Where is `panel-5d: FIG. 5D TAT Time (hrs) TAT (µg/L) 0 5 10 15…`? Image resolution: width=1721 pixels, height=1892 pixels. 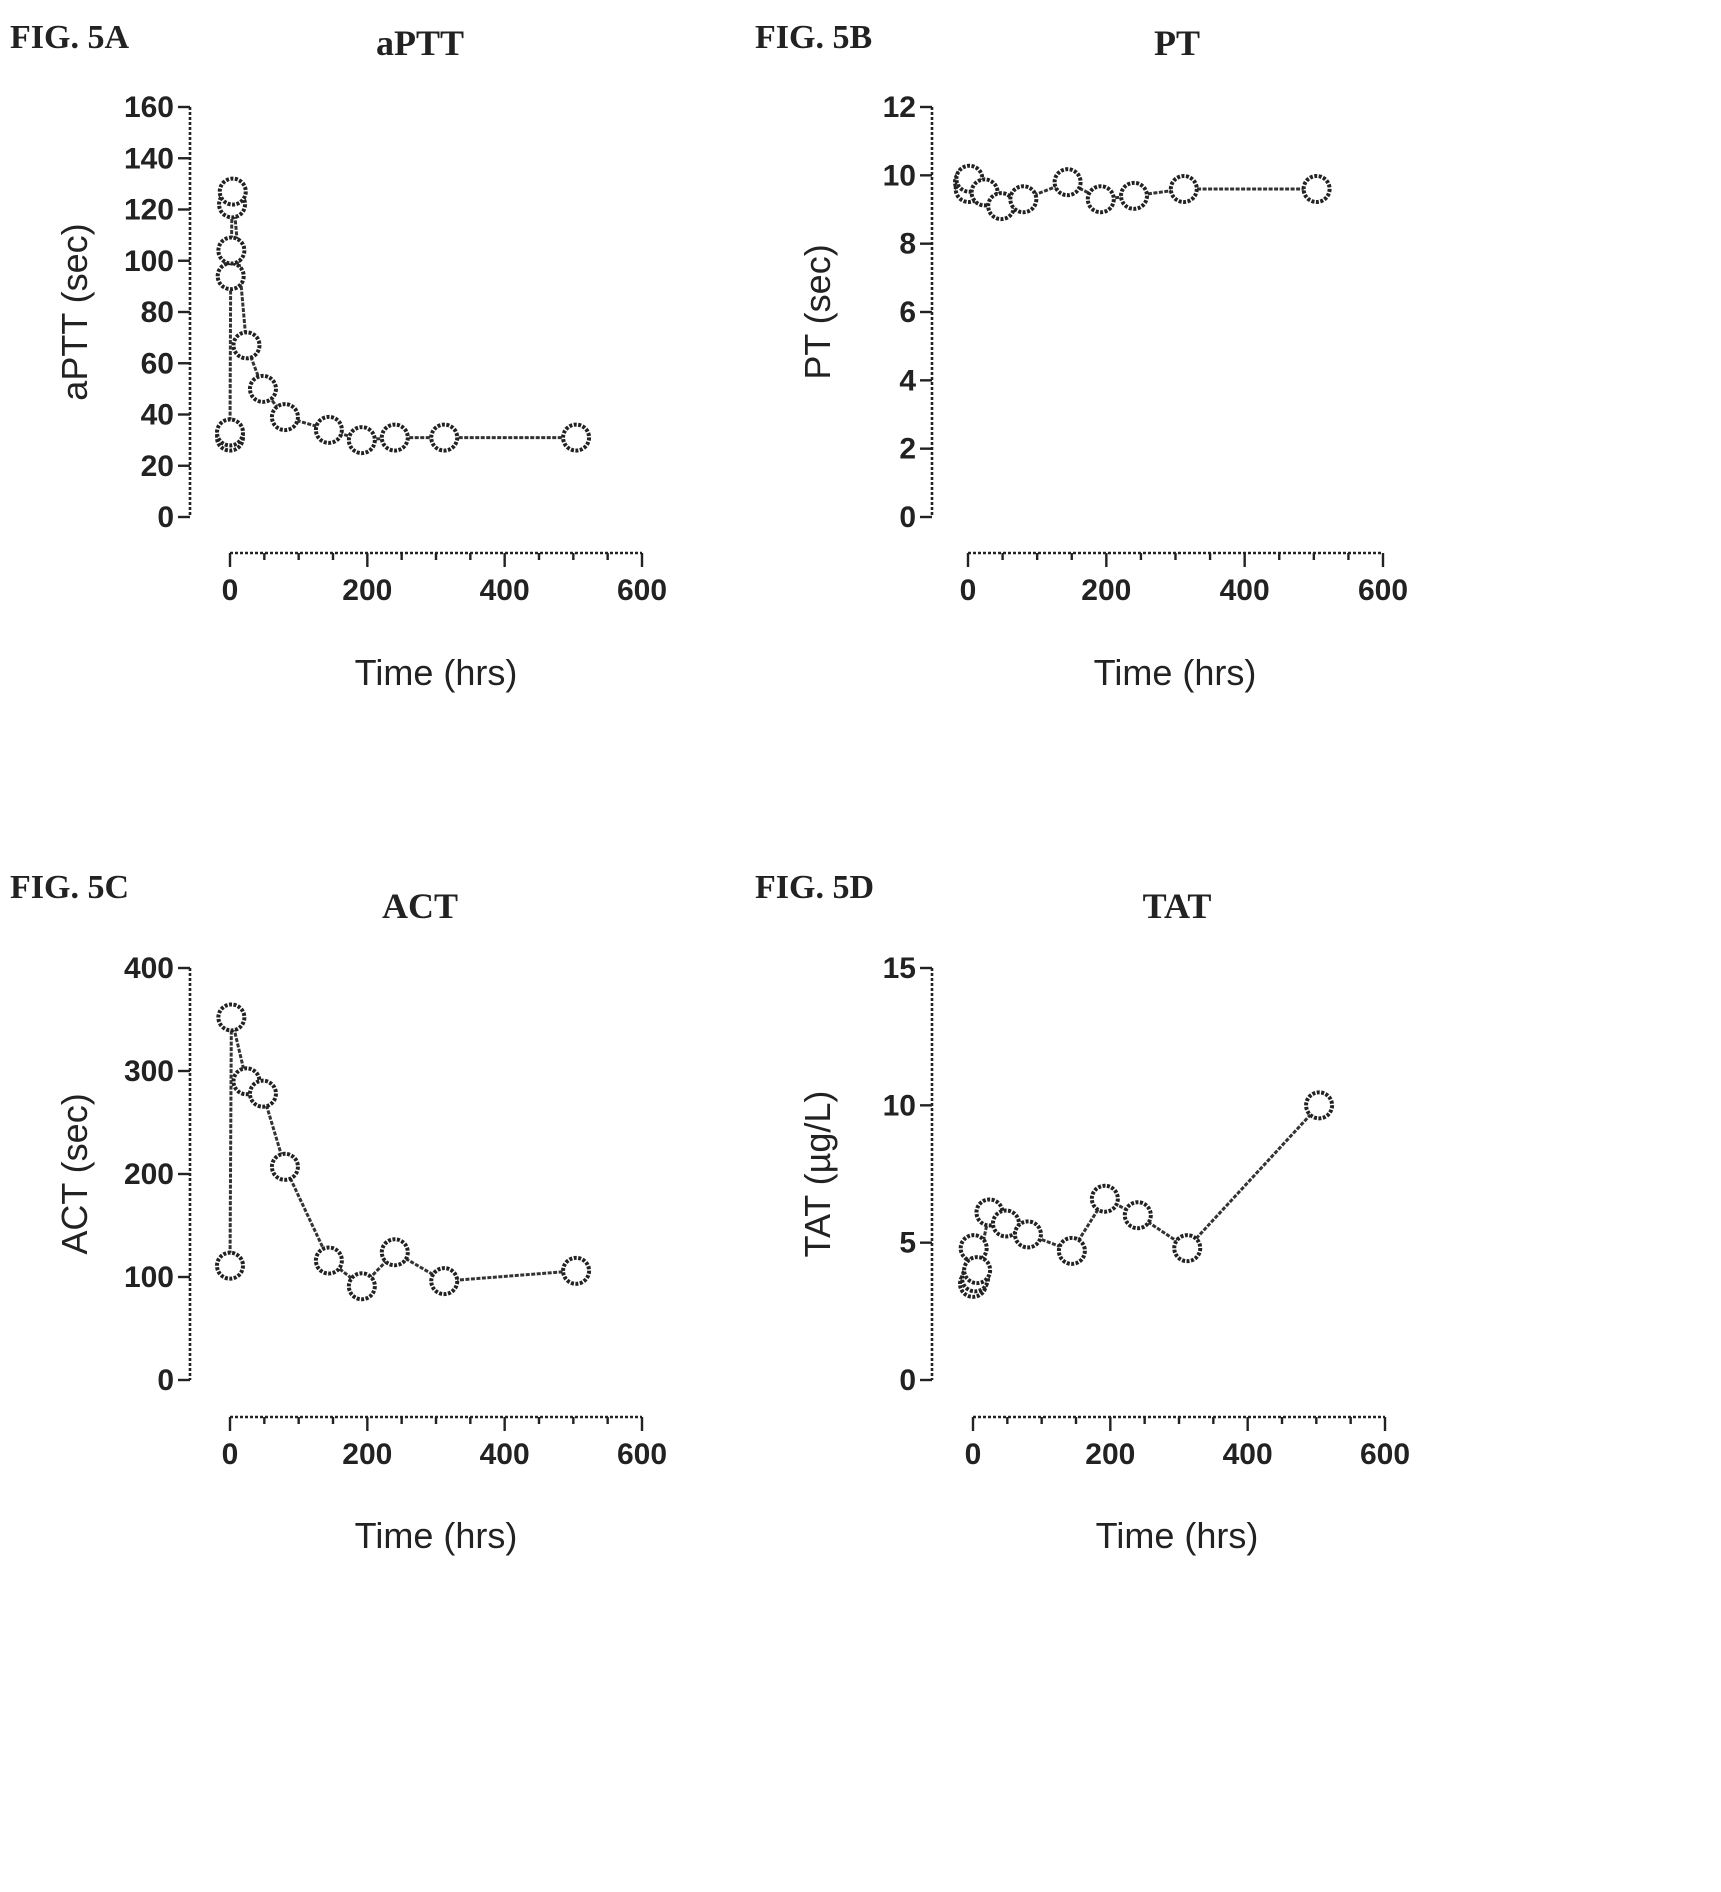
panel-5d: FIG. 5D TAT Time (hrs) TAT (µg/L) 0 5 10 15… is located at coordinates (1082, 1212).